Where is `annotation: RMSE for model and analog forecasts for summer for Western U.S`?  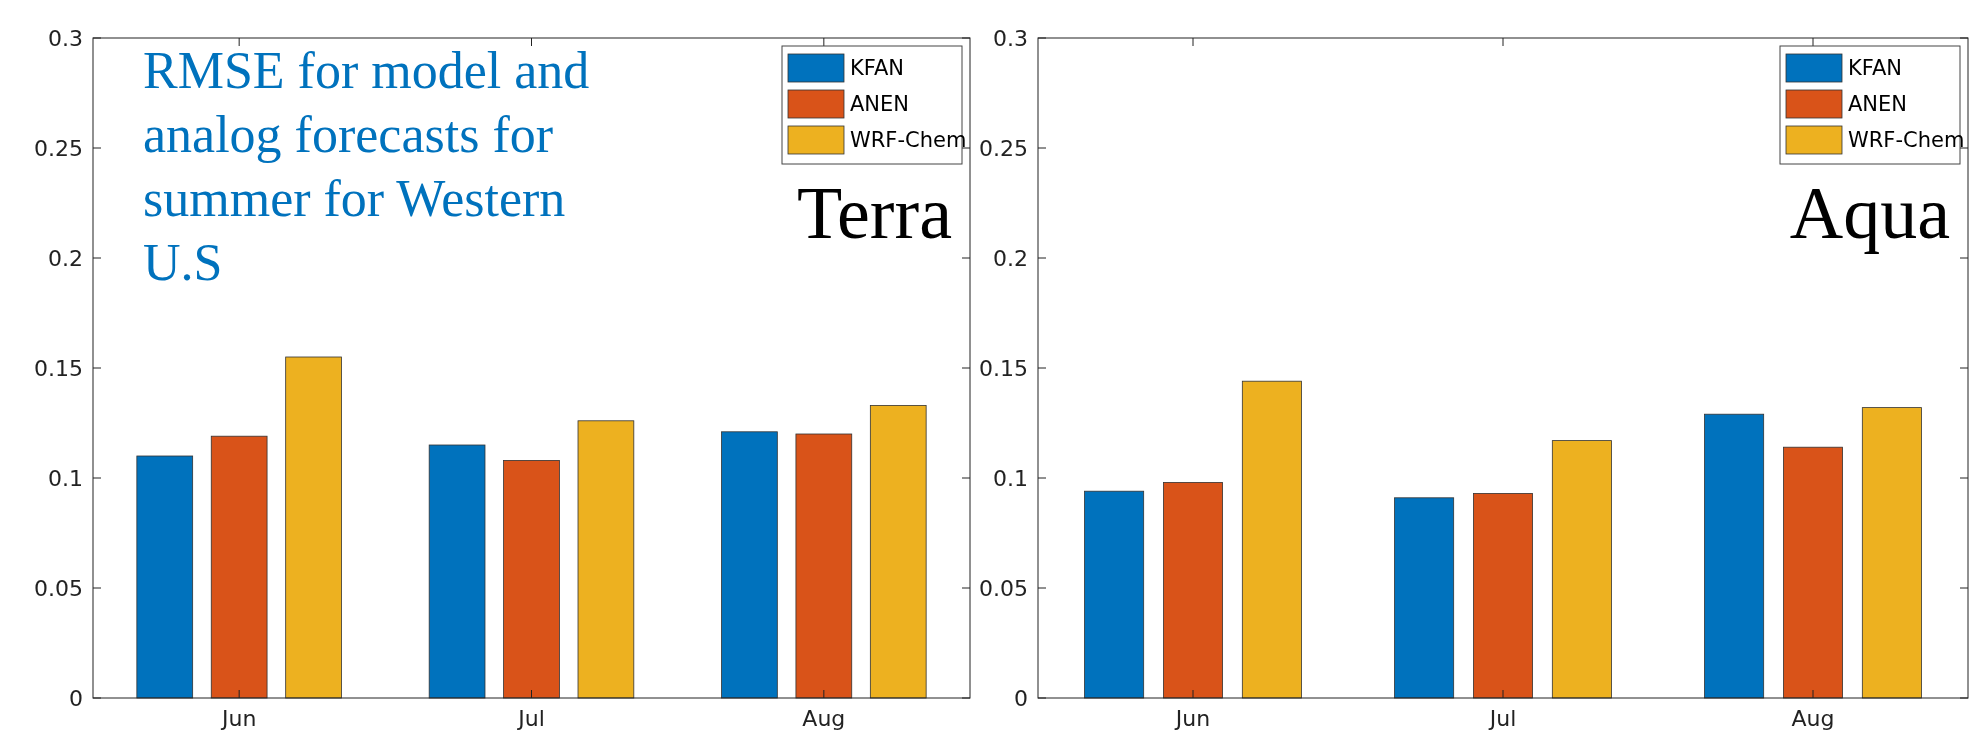 annotation: RMSE for model and analog forecasts for summer for Western U.S is located at coordinates (366, 166).